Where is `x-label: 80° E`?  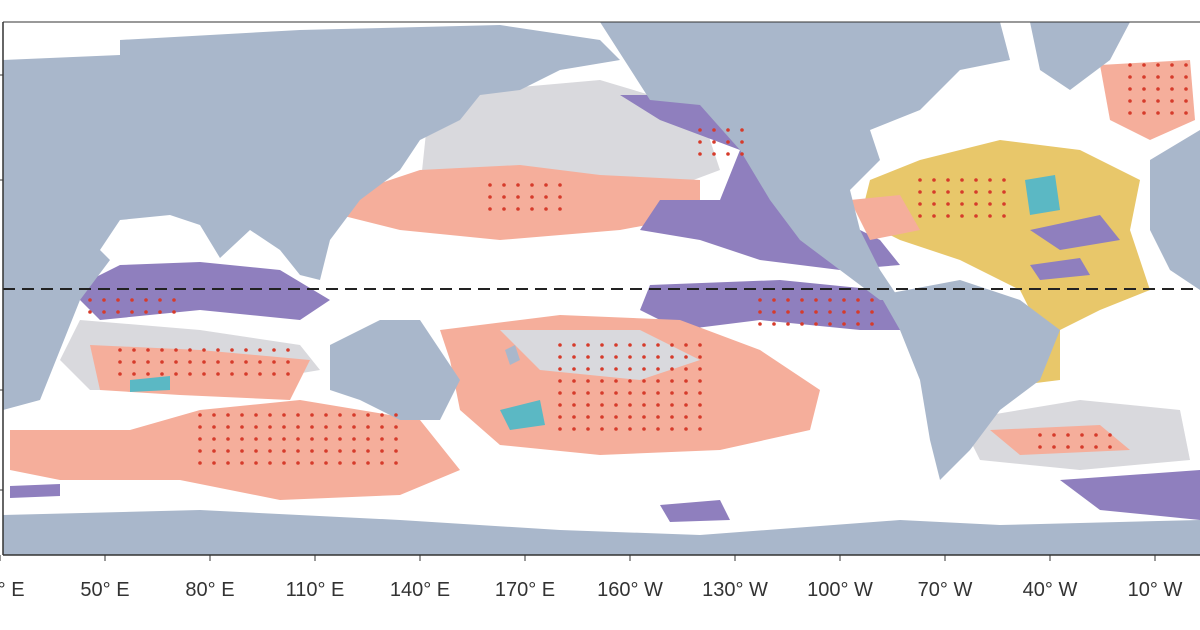 x-label: 80° E is located at coordinates (209, 590).